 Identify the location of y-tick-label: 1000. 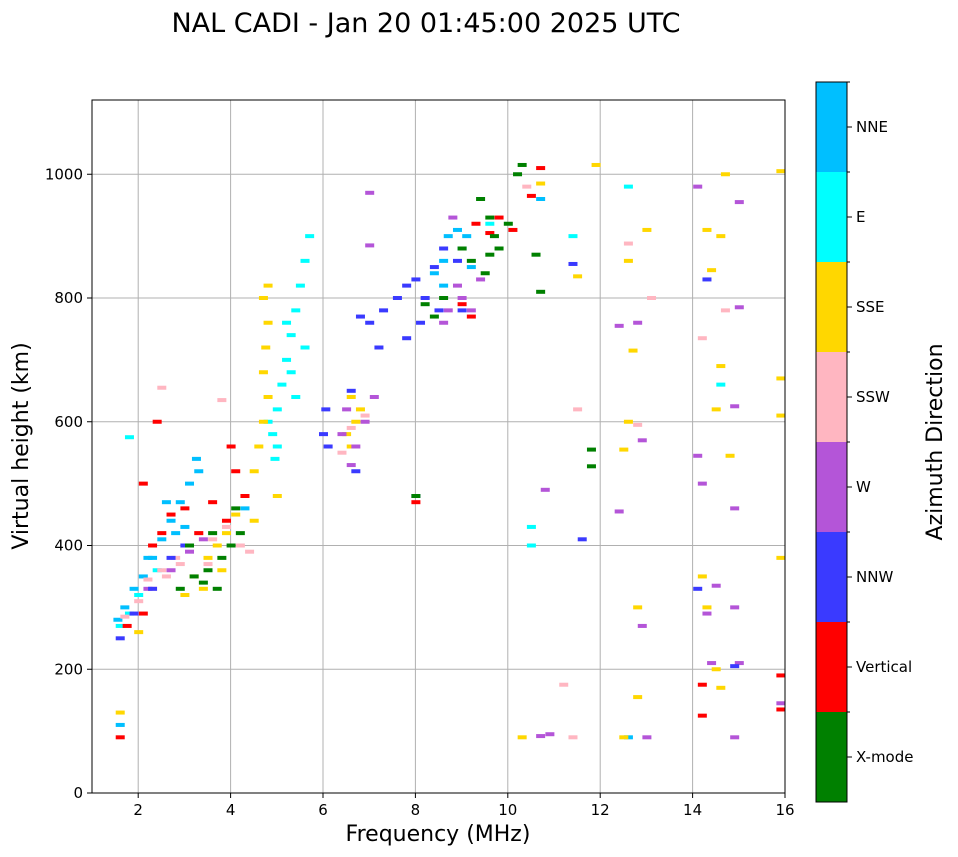
(64, 174).